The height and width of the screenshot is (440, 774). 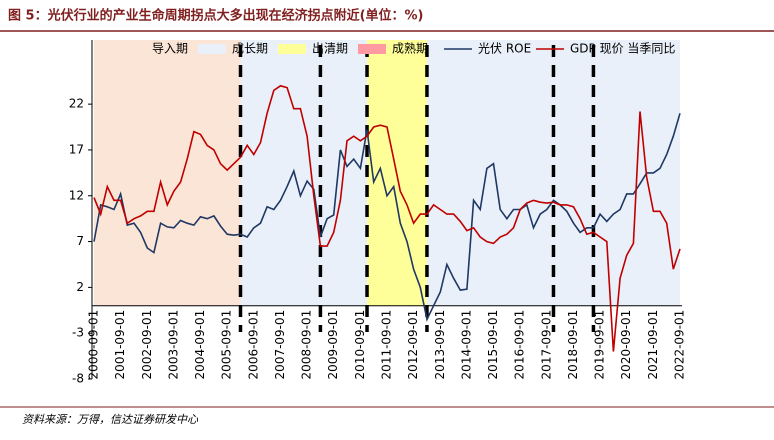 I want to click on x-tick-label: 2012-09-01, so click(x=413, y=345).